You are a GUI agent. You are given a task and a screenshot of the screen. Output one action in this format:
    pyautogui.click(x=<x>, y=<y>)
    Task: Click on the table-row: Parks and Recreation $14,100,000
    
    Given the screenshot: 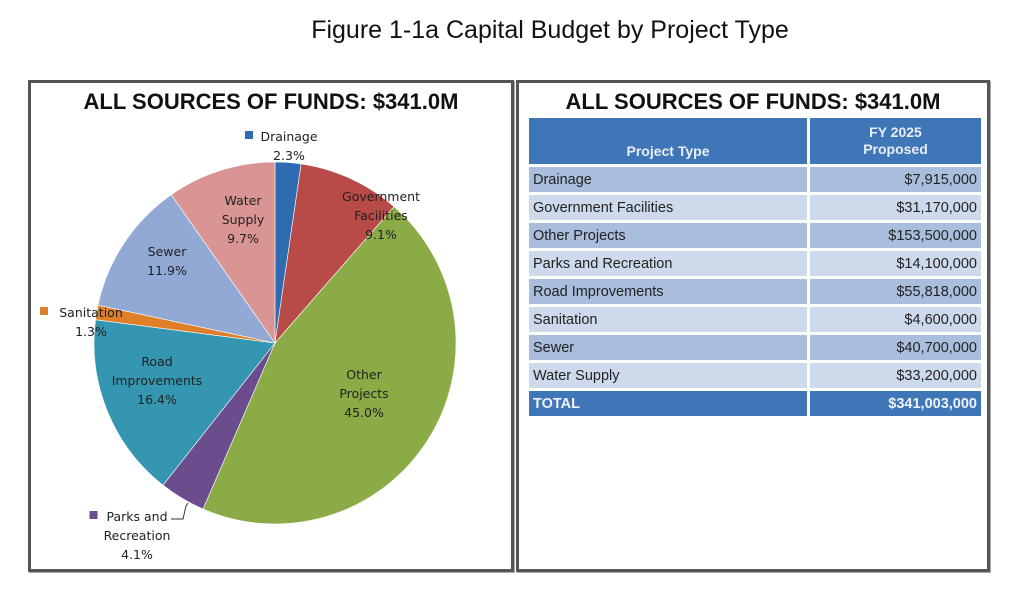 What is the action you would take?
    pyautogui.click(x=755, y=263)
    